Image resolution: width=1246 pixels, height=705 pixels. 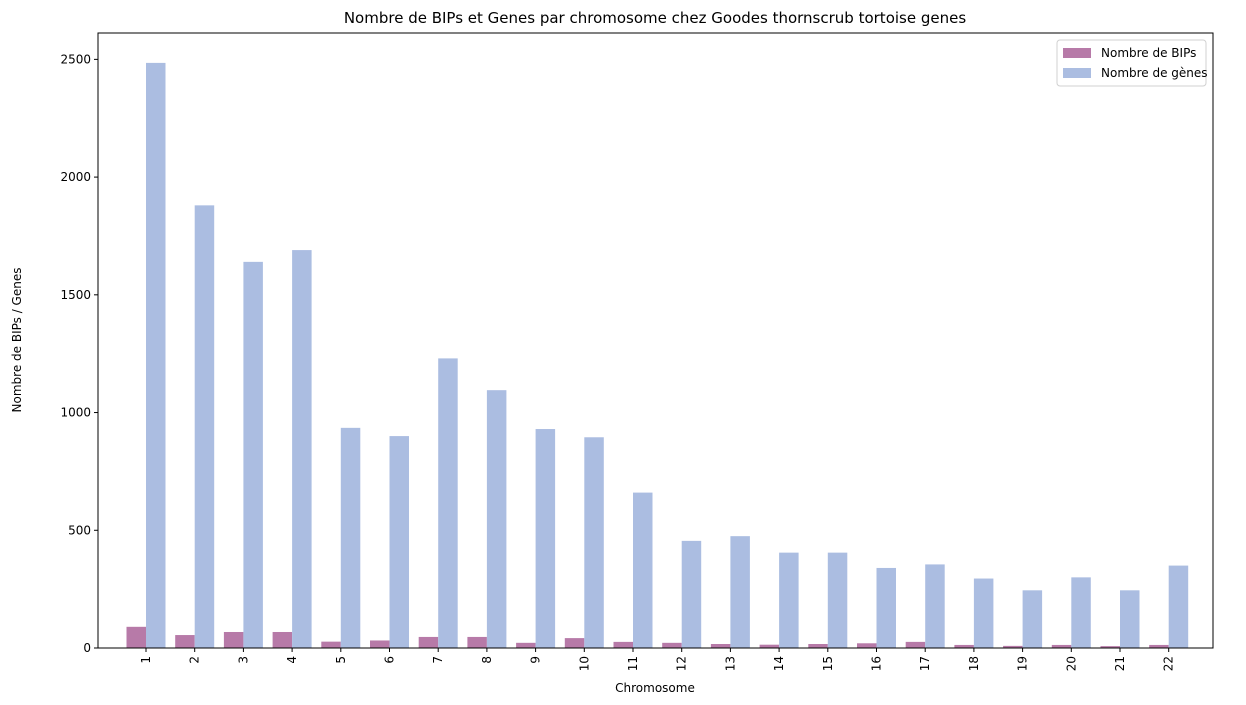 I want to click on x-tick-label-8: 8, so click(x=487, y=660).